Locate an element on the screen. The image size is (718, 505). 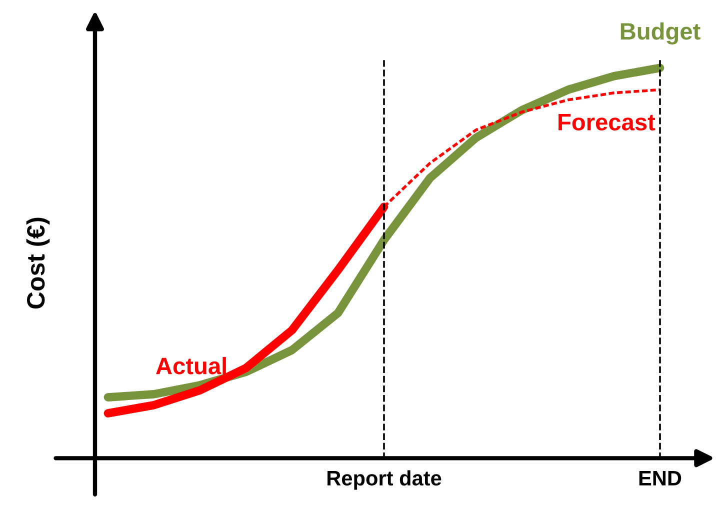
y-axis-title: Cost (€) is located at coordinates (38, 263).